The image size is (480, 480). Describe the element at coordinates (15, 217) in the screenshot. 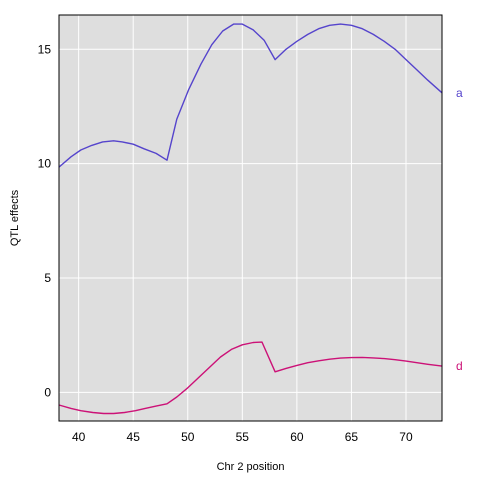

I see `y-axis-label: QTL effects` at that location.